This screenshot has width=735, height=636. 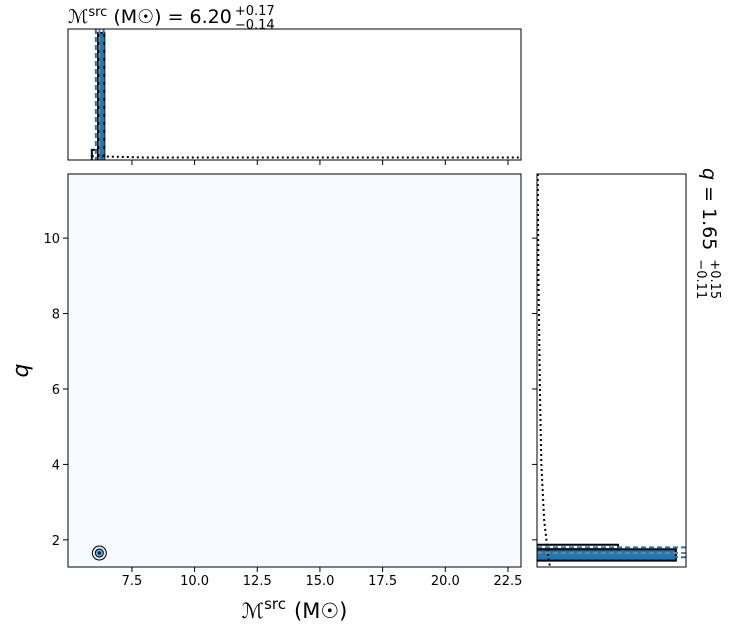 What do you see at coordinates (507, 581) in the screenshot?
I see `x-tick-label: 22.5` at bounding box center [507, 581].